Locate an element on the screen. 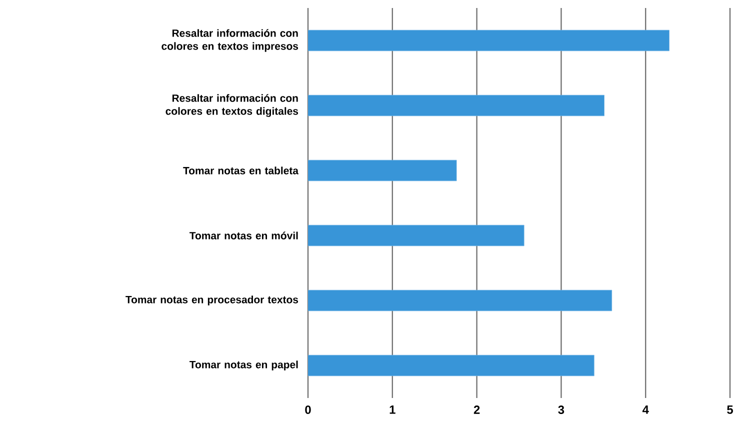  y-tick-label: Tomar notas en papel is located at coordinates (244, 365).